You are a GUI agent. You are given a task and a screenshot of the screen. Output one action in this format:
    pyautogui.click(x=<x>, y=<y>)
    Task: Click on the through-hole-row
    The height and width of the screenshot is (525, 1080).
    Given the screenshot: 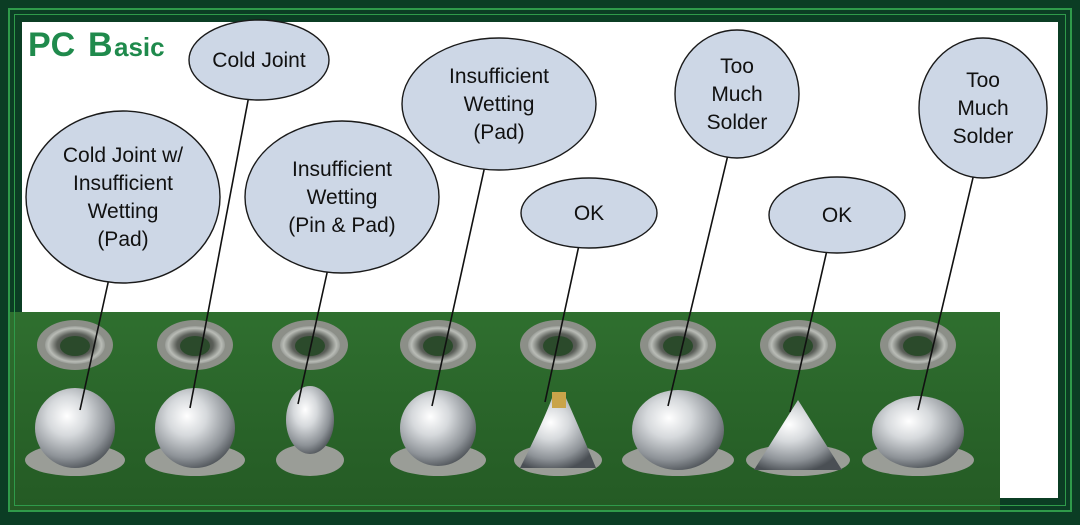 What is the action you would take?
    pyautogui.click(x=496, y=345)
    